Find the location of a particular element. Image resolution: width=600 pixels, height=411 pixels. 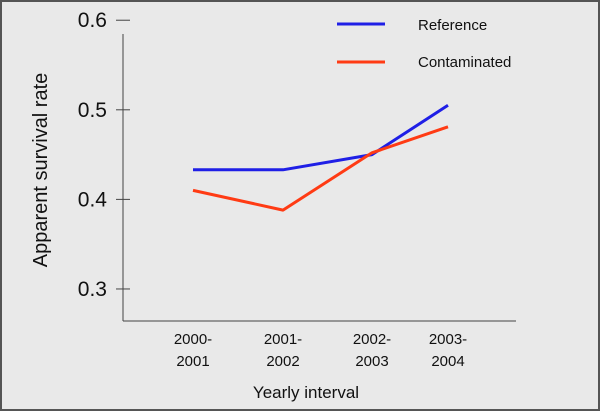

series-line-reference is located at coordinates (321, 138).